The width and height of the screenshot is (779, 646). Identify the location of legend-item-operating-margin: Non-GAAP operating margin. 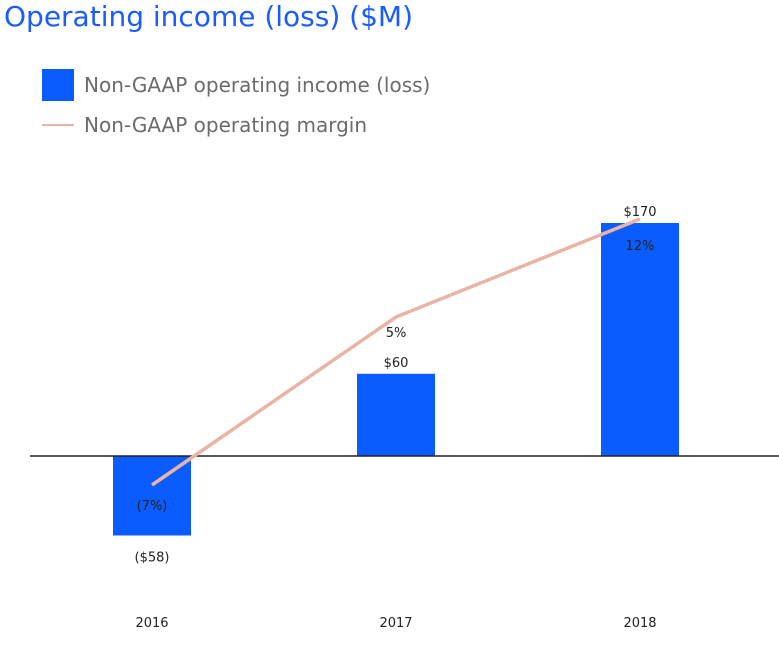
(204, 125).